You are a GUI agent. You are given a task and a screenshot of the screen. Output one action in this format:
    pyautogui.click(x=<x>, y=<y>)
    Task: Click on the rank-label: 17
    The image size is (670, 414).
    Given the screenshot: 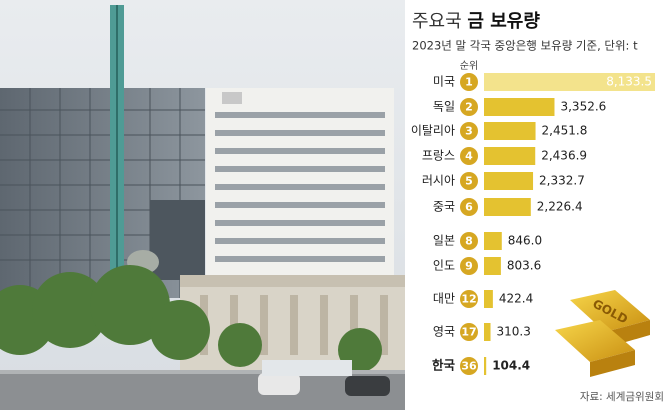 What is the action you would take?
    pyautogui.click(x=468, y=332)
    